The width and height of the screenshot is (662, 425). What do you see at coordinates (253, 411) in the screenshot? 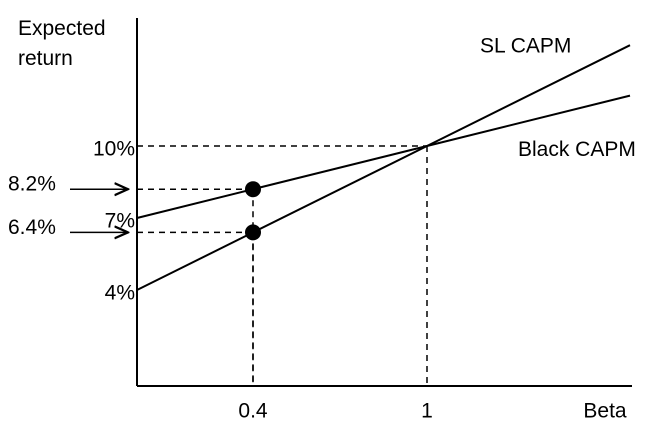
I see `x-tick-label: 0.4` at bounding box center [253, 411].